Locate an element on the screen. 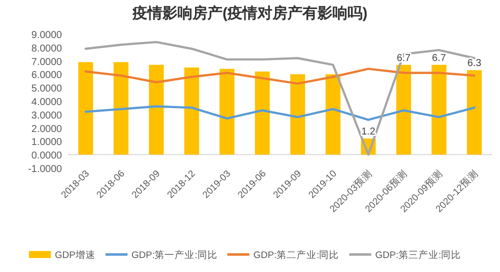 The image size is (500, 272). chart-title: 疫情影响房产(疫情对房产有影响吗) is located at coordinates (250, 13).